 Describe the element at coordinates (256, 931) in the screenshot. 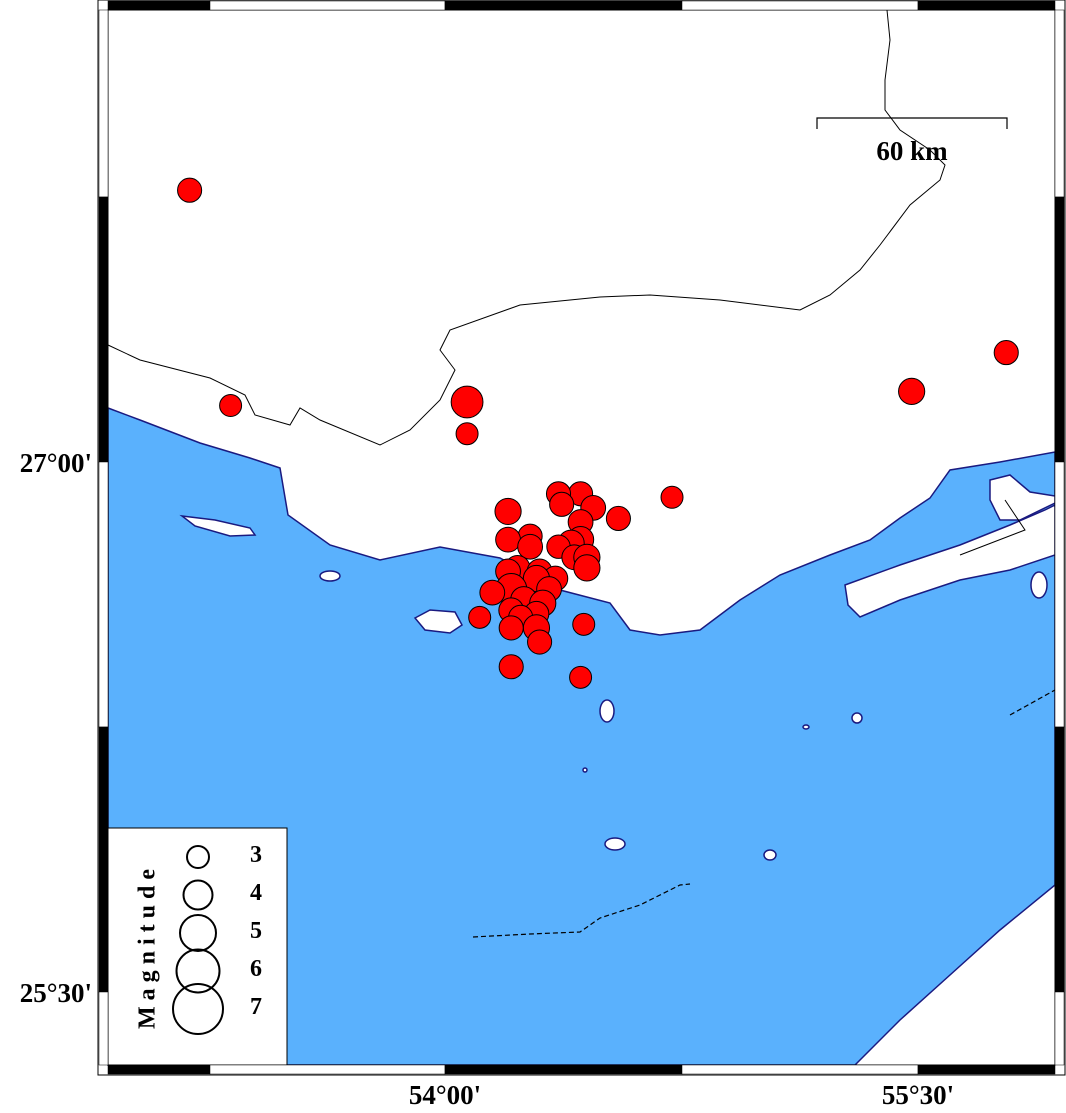

I see `legend-label-5: 5` at that location.